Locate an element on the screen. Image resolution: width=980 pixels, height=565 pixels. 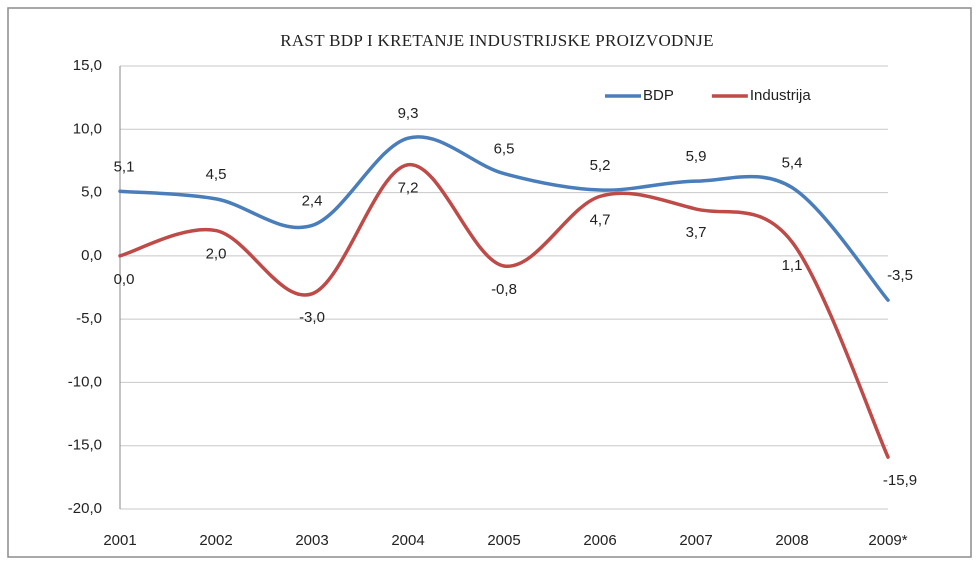
y-tick-label: 10,0 is located at coordinates (87, 128).